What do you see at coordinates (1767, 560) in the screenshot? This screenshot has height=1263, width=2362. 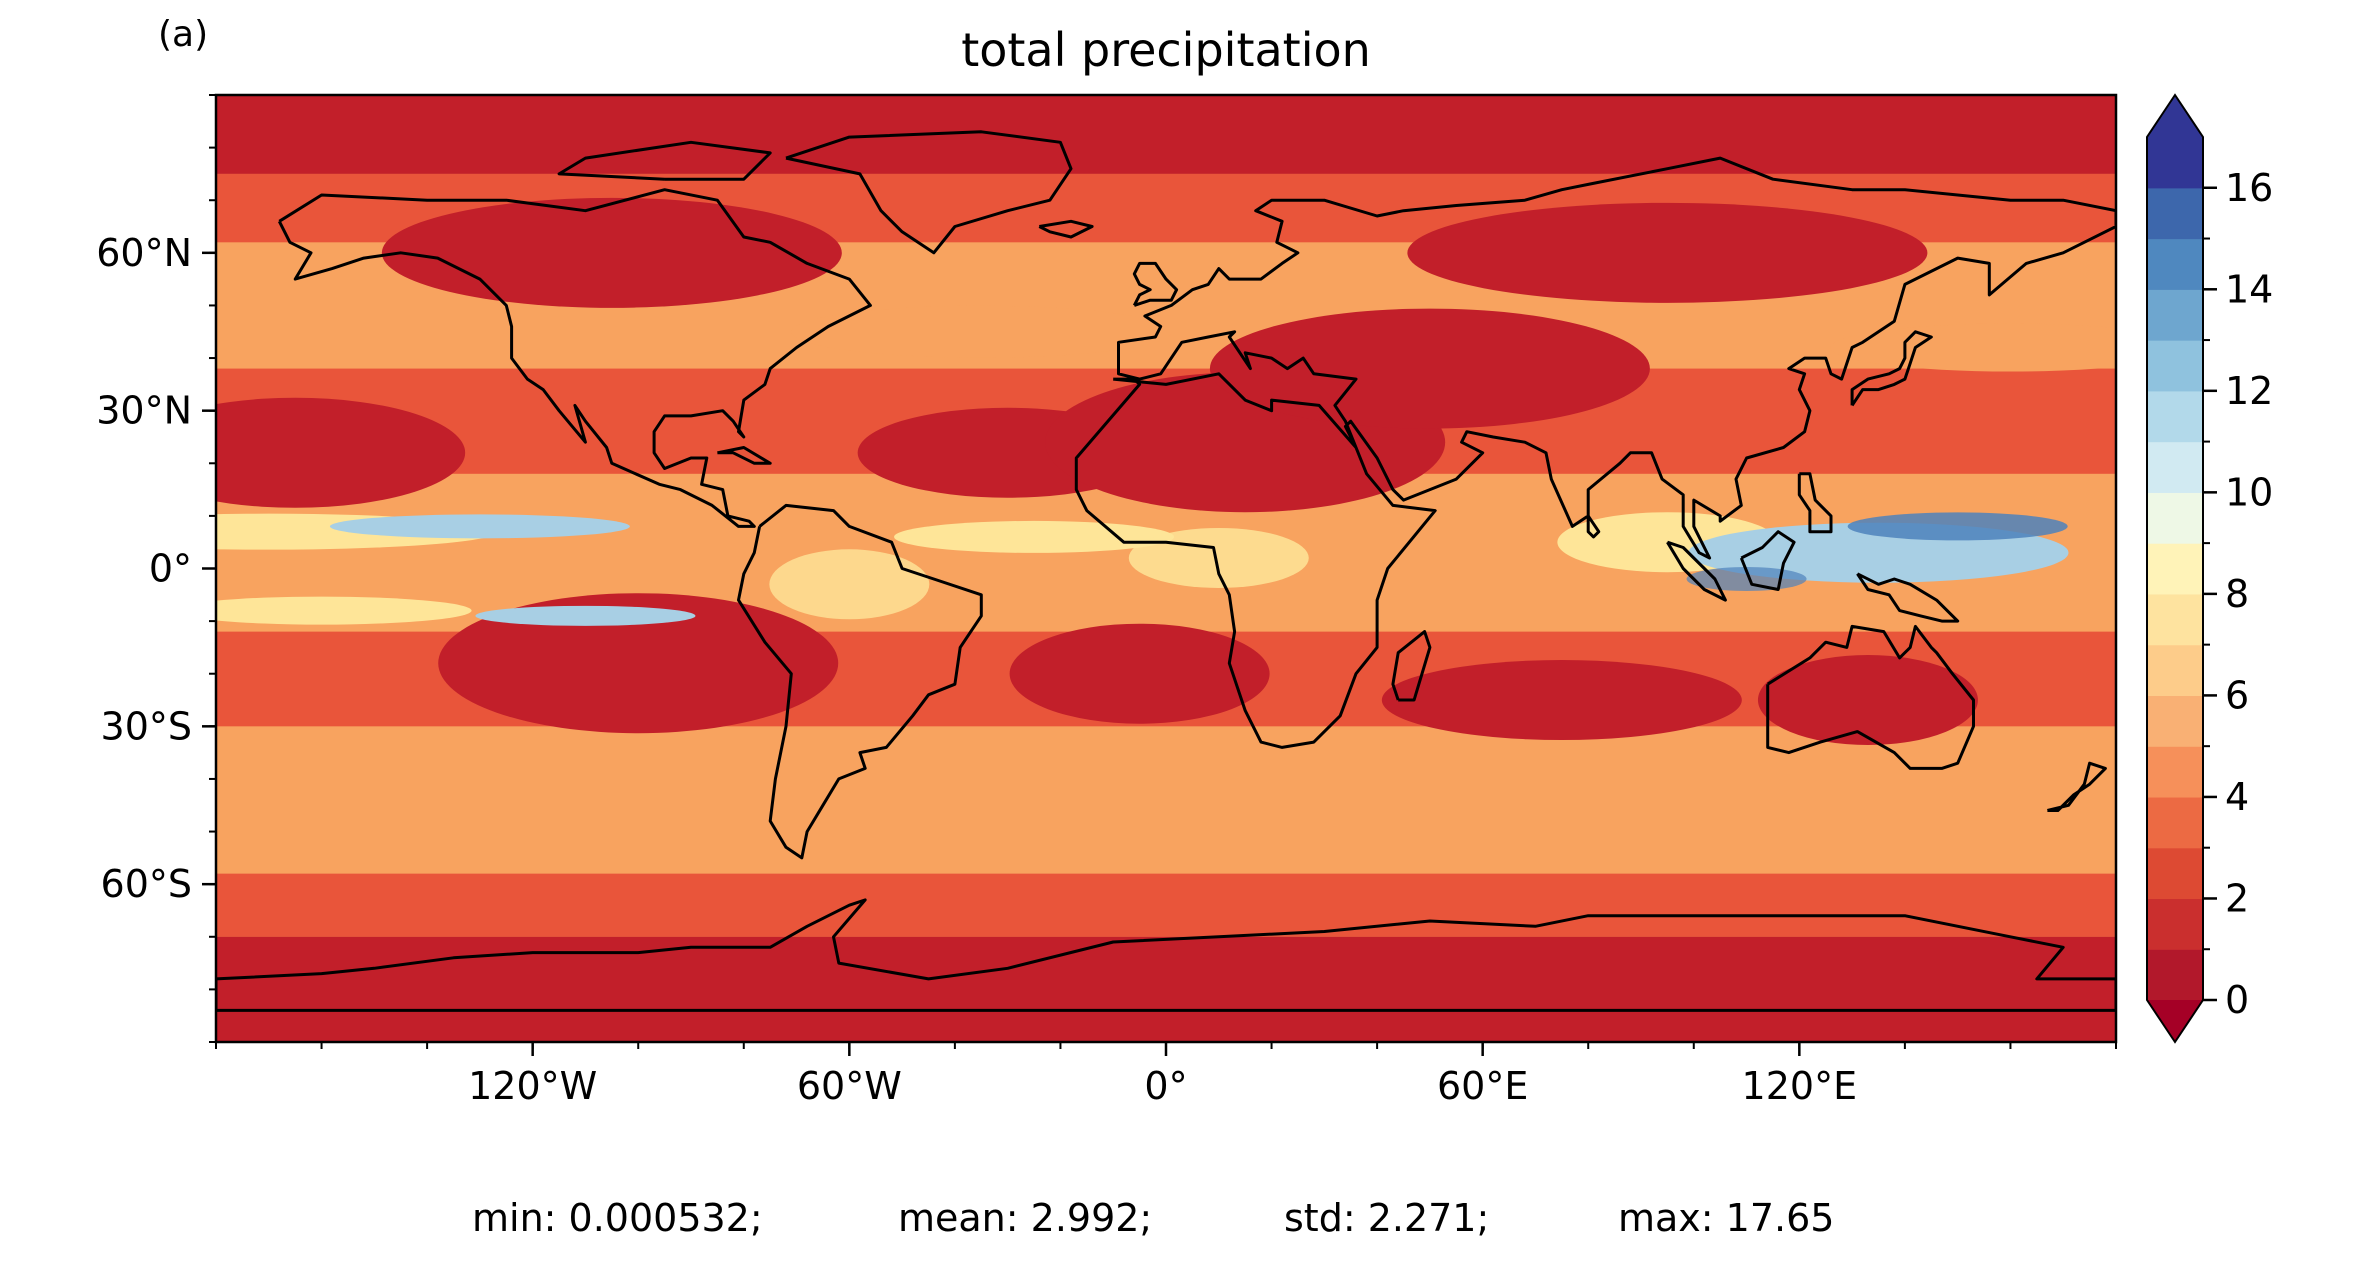 I see `coastline-borneo` at bounding box center [1767, 560].